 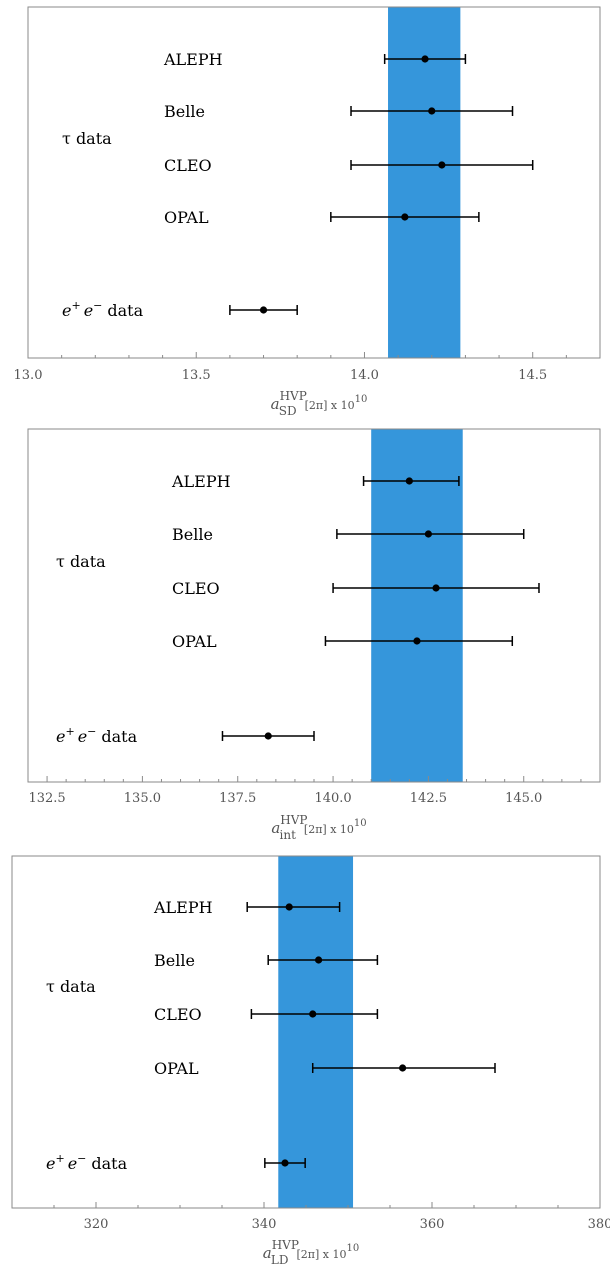 What do you see at coordinates (364, 375) in the screenshot?
I see `x-tick-label: 14.0` at bounding box center [364, 375].